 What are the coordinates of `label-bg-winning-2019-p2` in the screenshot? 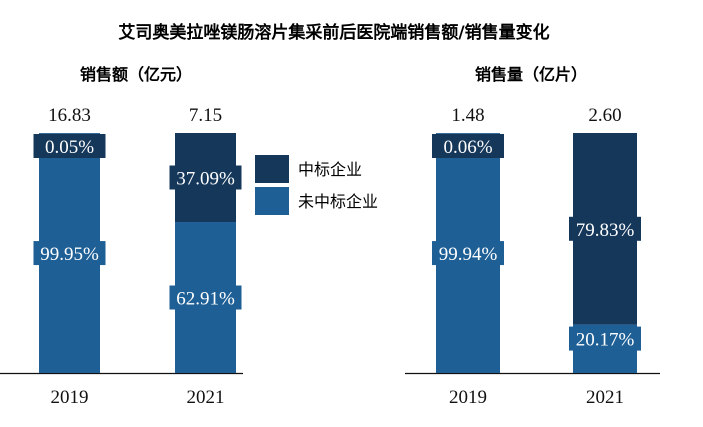 It's located at (468, 146).